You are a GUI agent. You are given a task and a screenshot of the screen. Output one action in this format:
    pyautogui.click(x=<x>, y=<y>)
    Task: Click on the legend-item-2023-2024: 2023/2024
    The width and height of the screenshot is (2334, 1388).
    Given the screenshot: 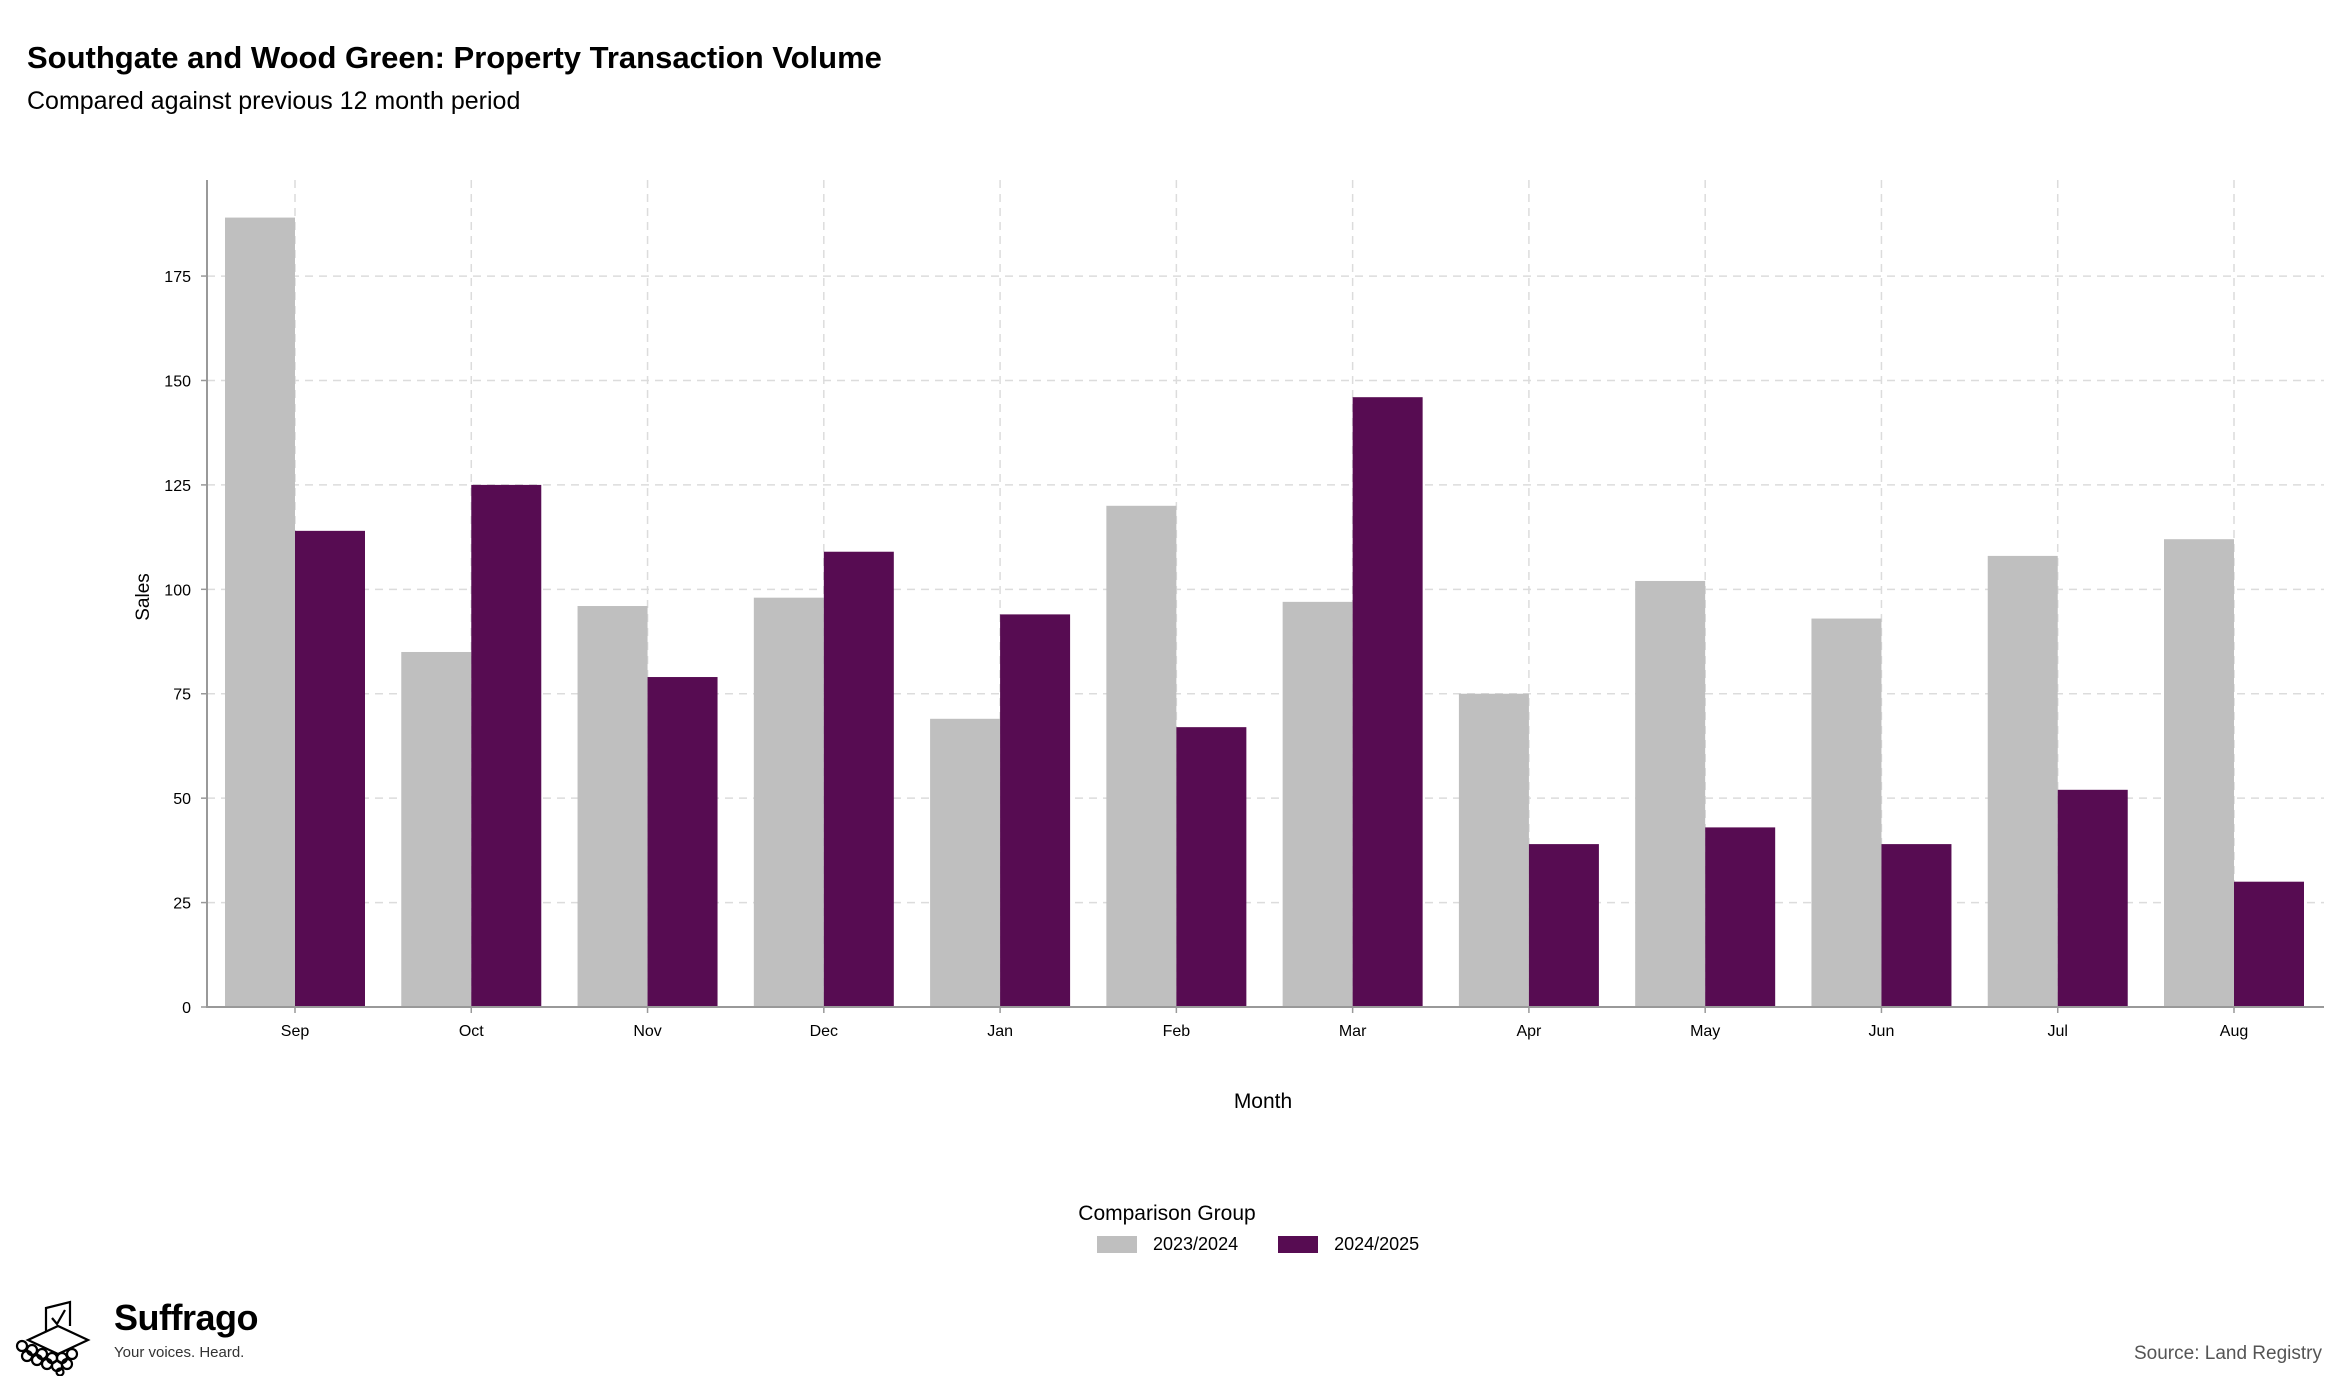 What is the action you would take?
    pyautogui.click(x=1167, y=1244)
    